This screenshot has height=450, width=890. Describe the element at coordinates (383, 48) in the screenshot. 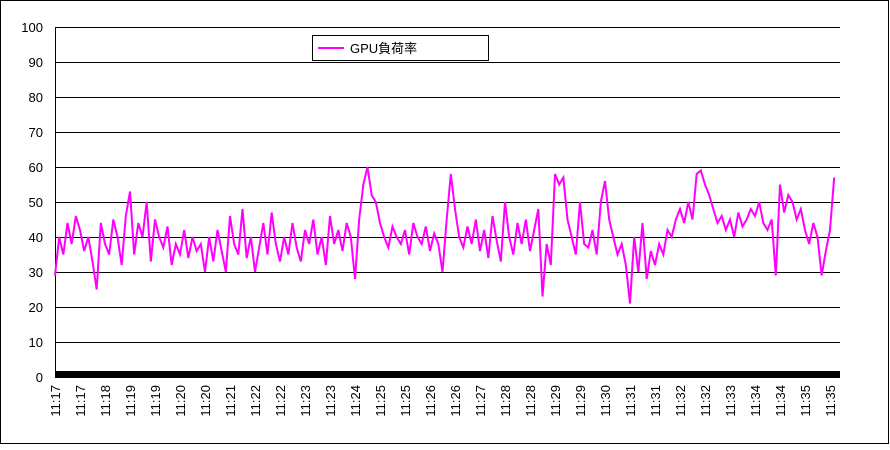

I see `legend-label: GPU負荷率` at that location.